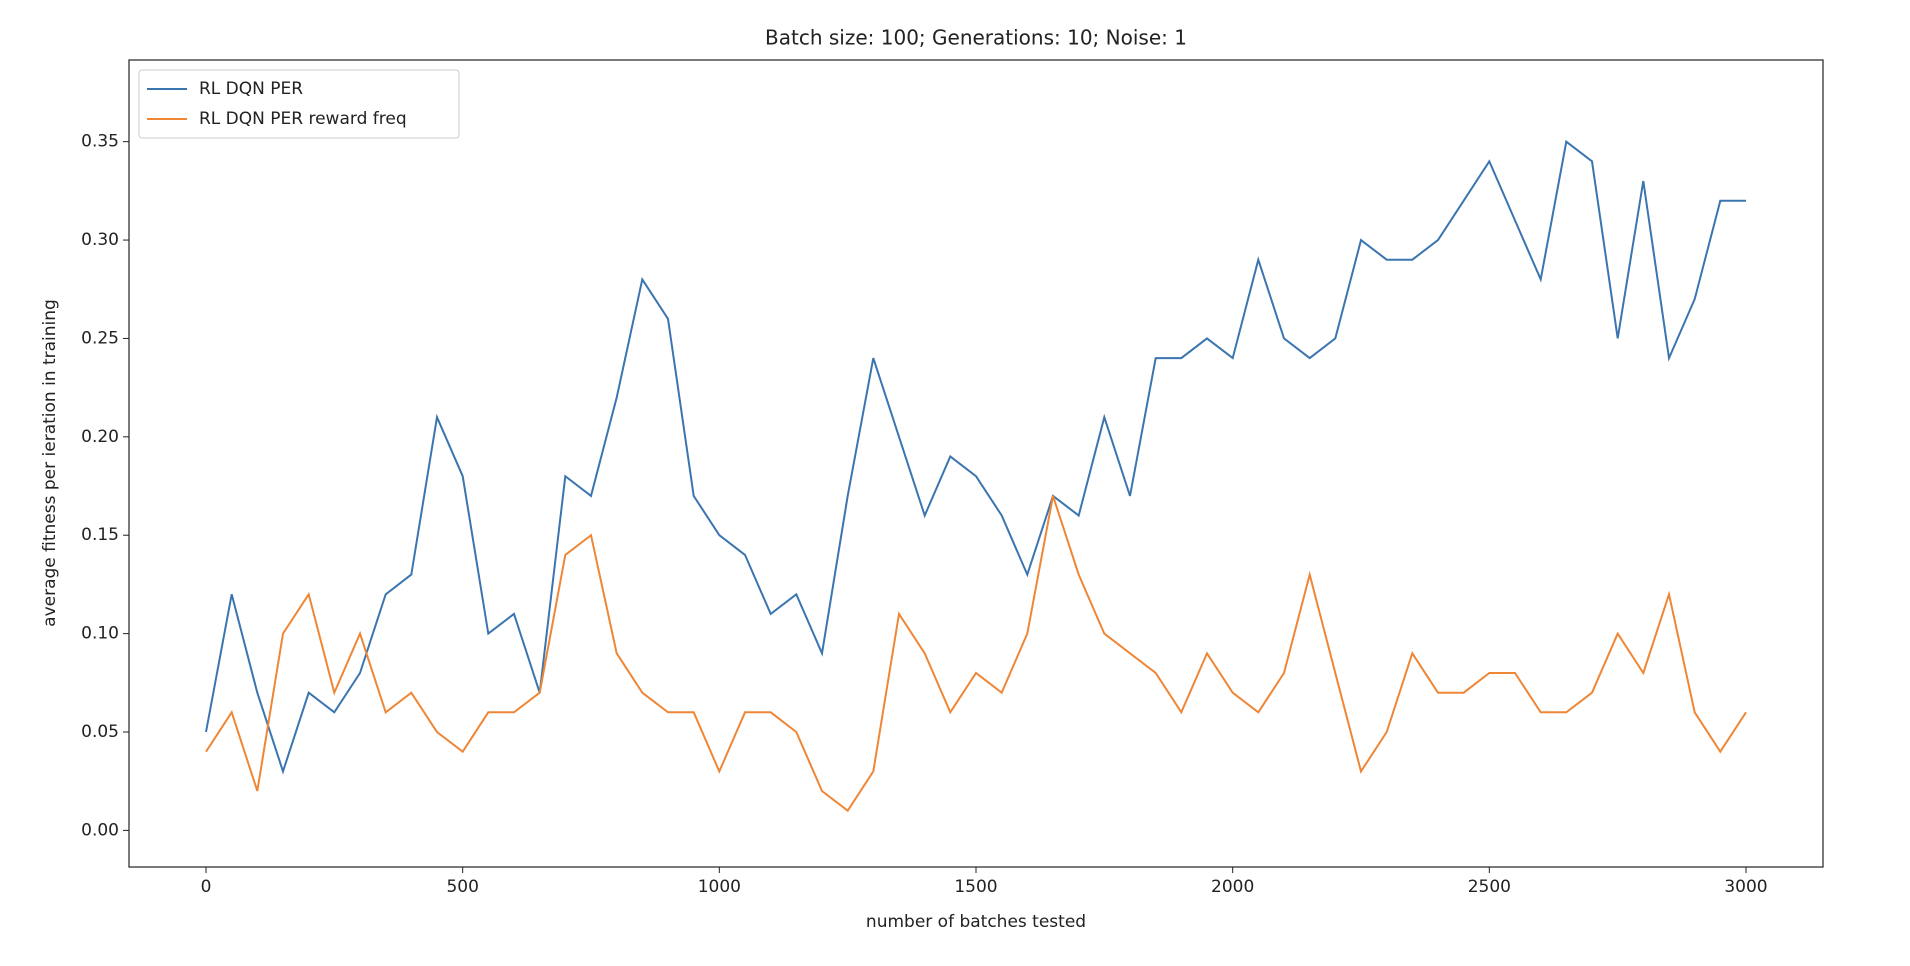  What do you see at coordinates (1232, 887) in the screenshot?
I see `x-tick-label: 2000` at bounding box center [1232, 887].